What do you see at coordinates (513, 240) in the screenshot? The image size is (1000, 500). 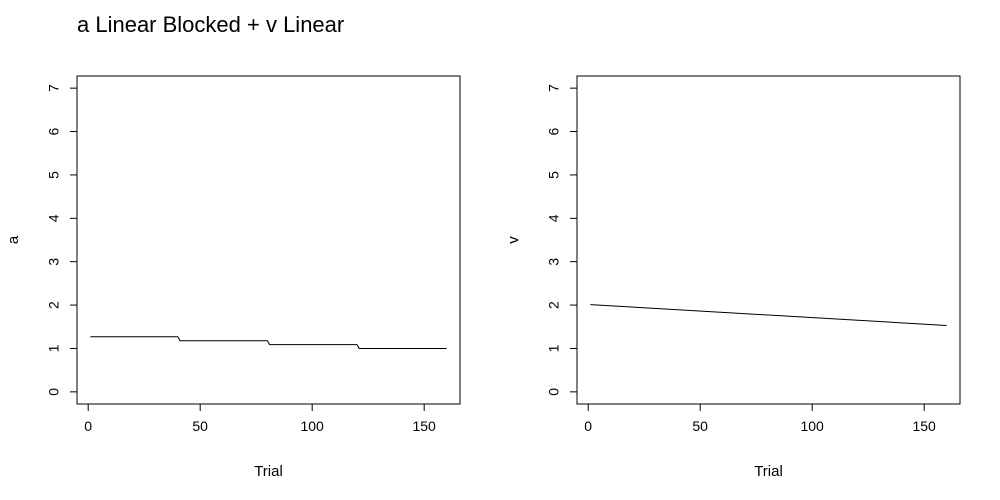 I see `y-axis-label: v` at bounding box center [513, 240].